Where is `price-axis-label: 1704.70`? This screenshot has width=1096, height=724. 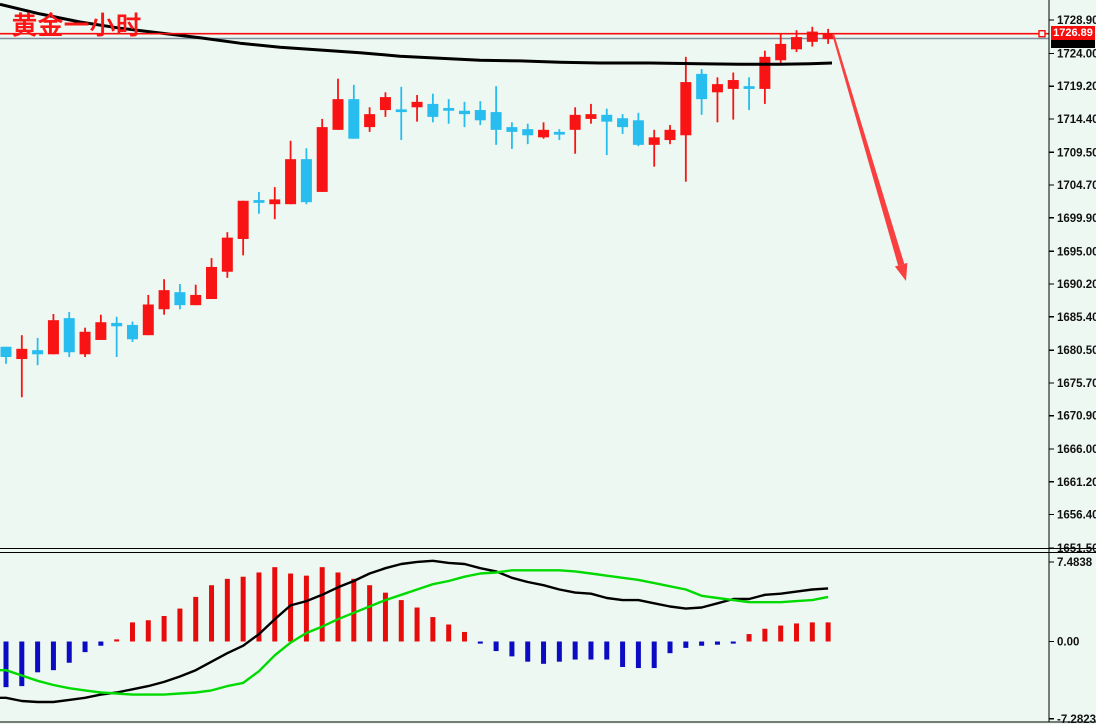
price-axis-label: 1704.70 is located at coordinates (1076, 186).